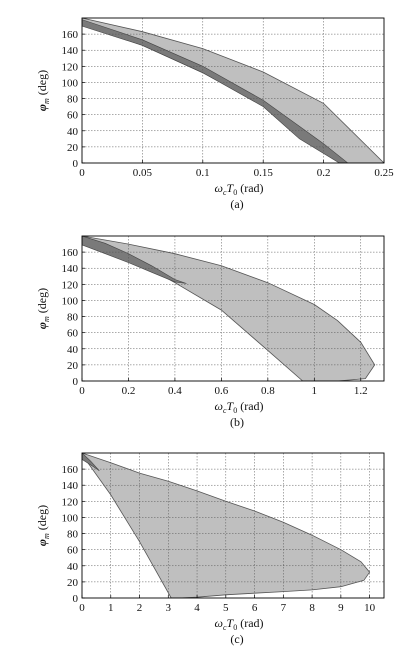  I want to click on x-tick-label: 3, so click(169, 608).